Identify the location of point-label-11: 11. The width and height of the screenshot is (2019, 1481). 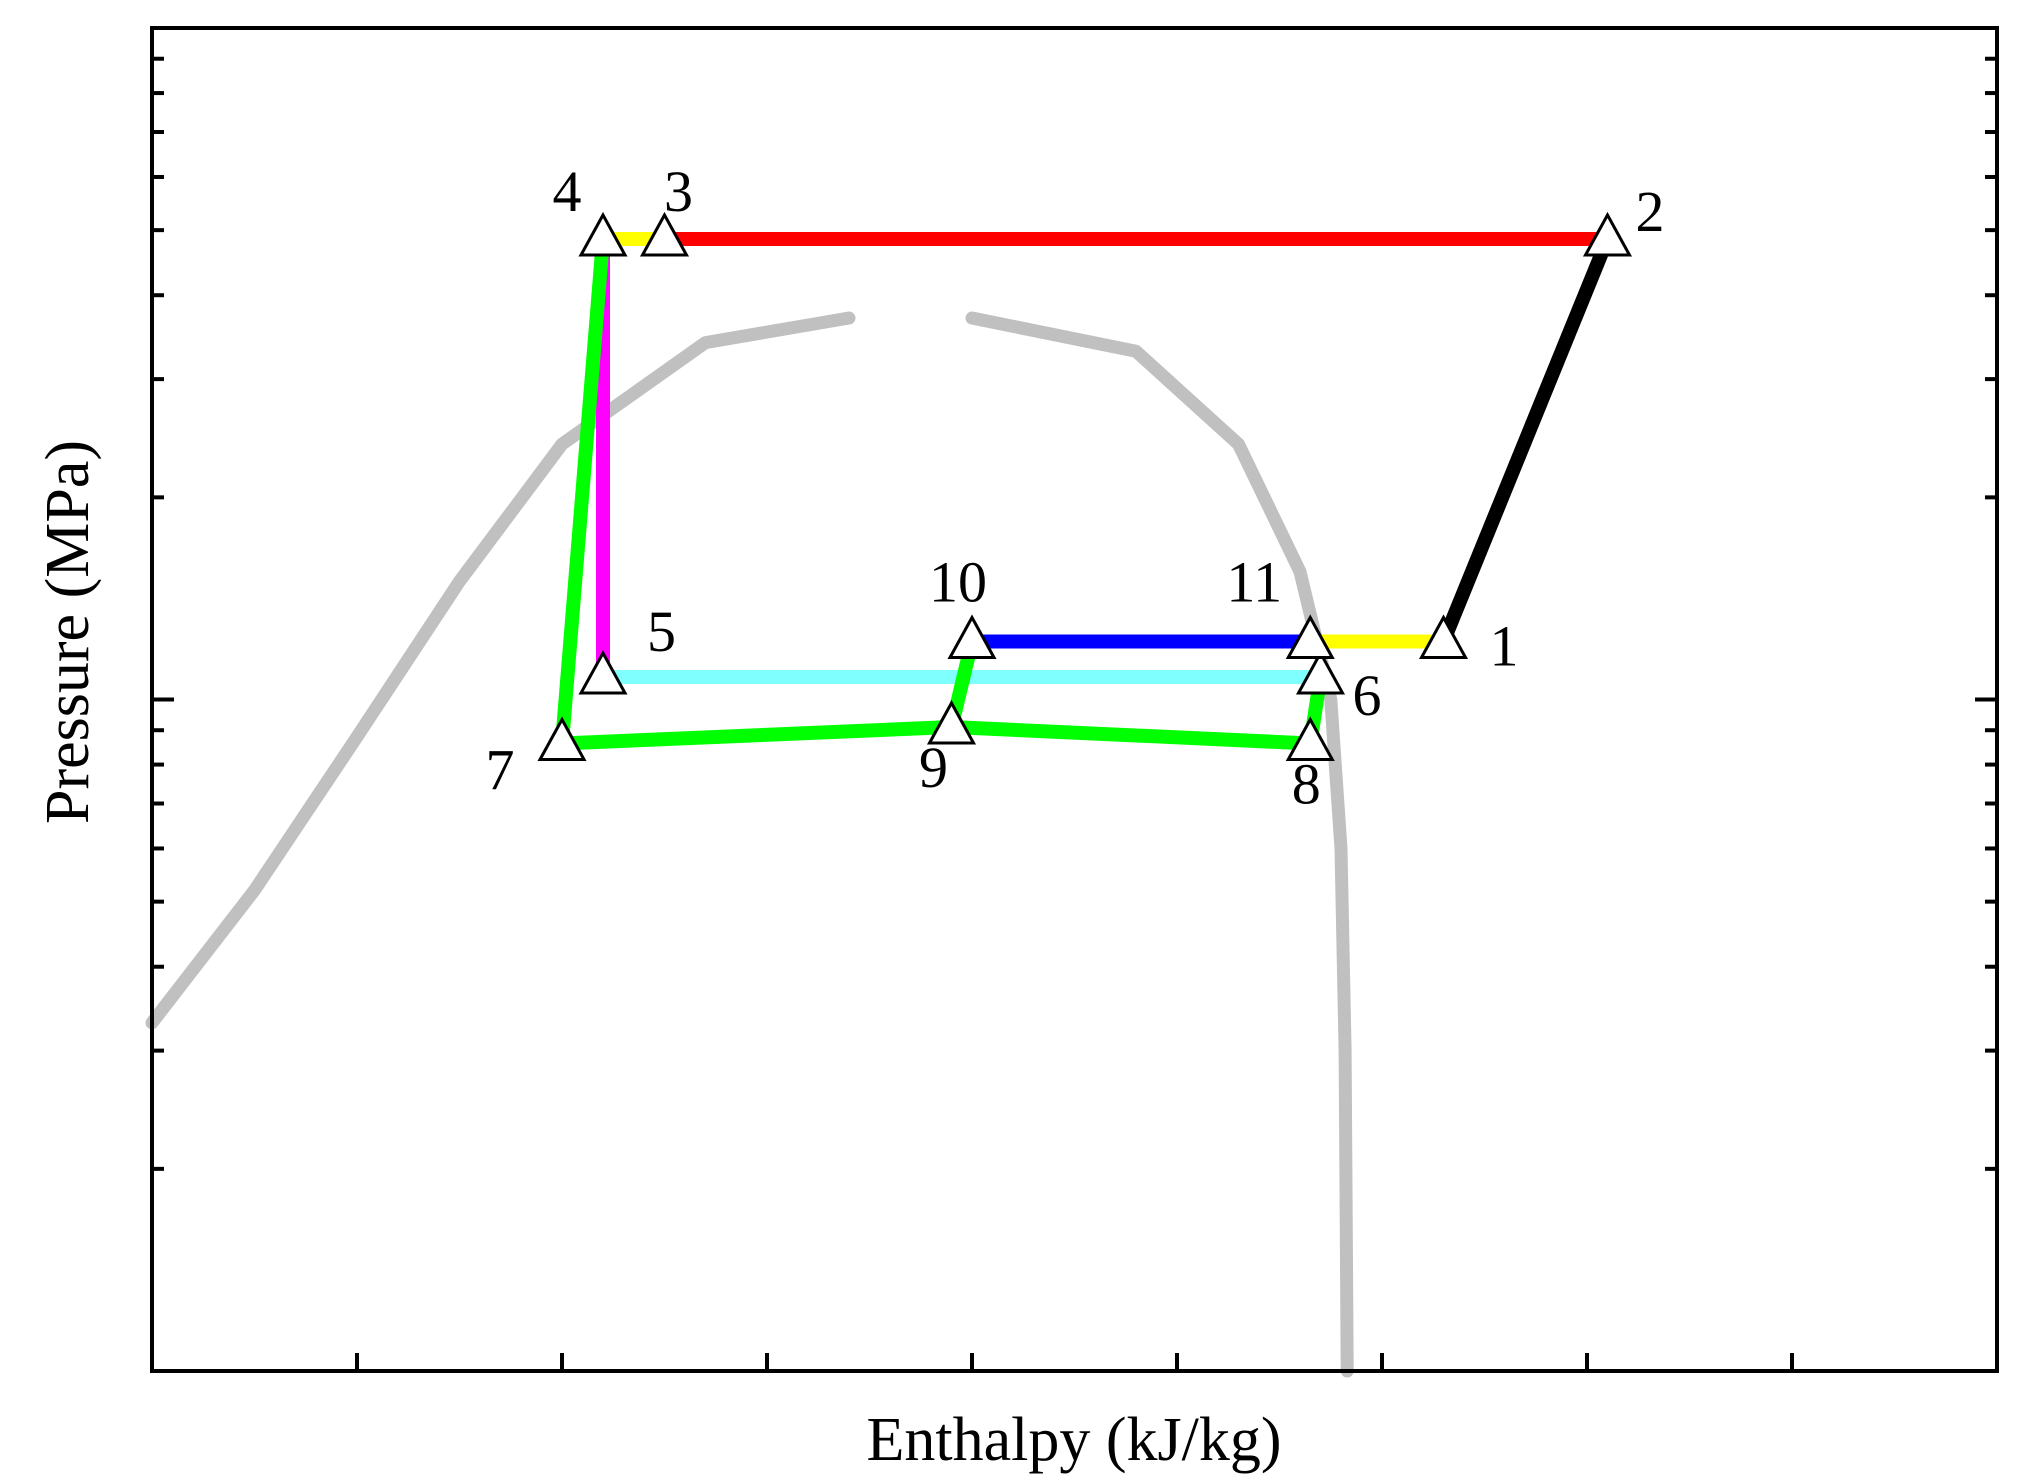
(1254, 582).